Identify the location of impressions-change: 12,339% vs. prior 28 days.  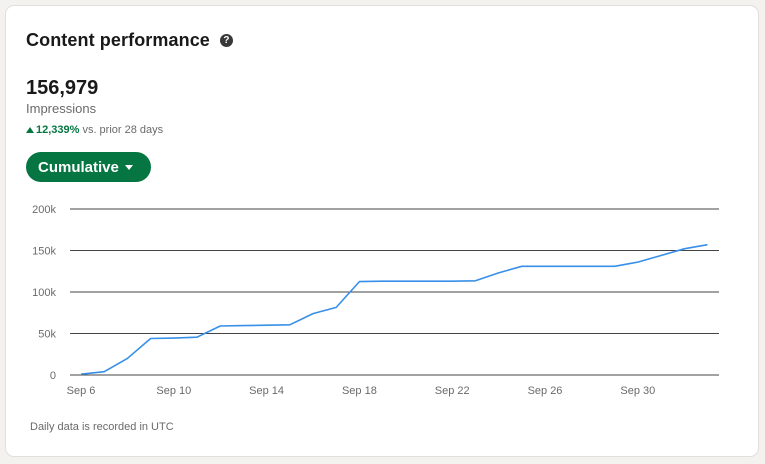
(94, 130).